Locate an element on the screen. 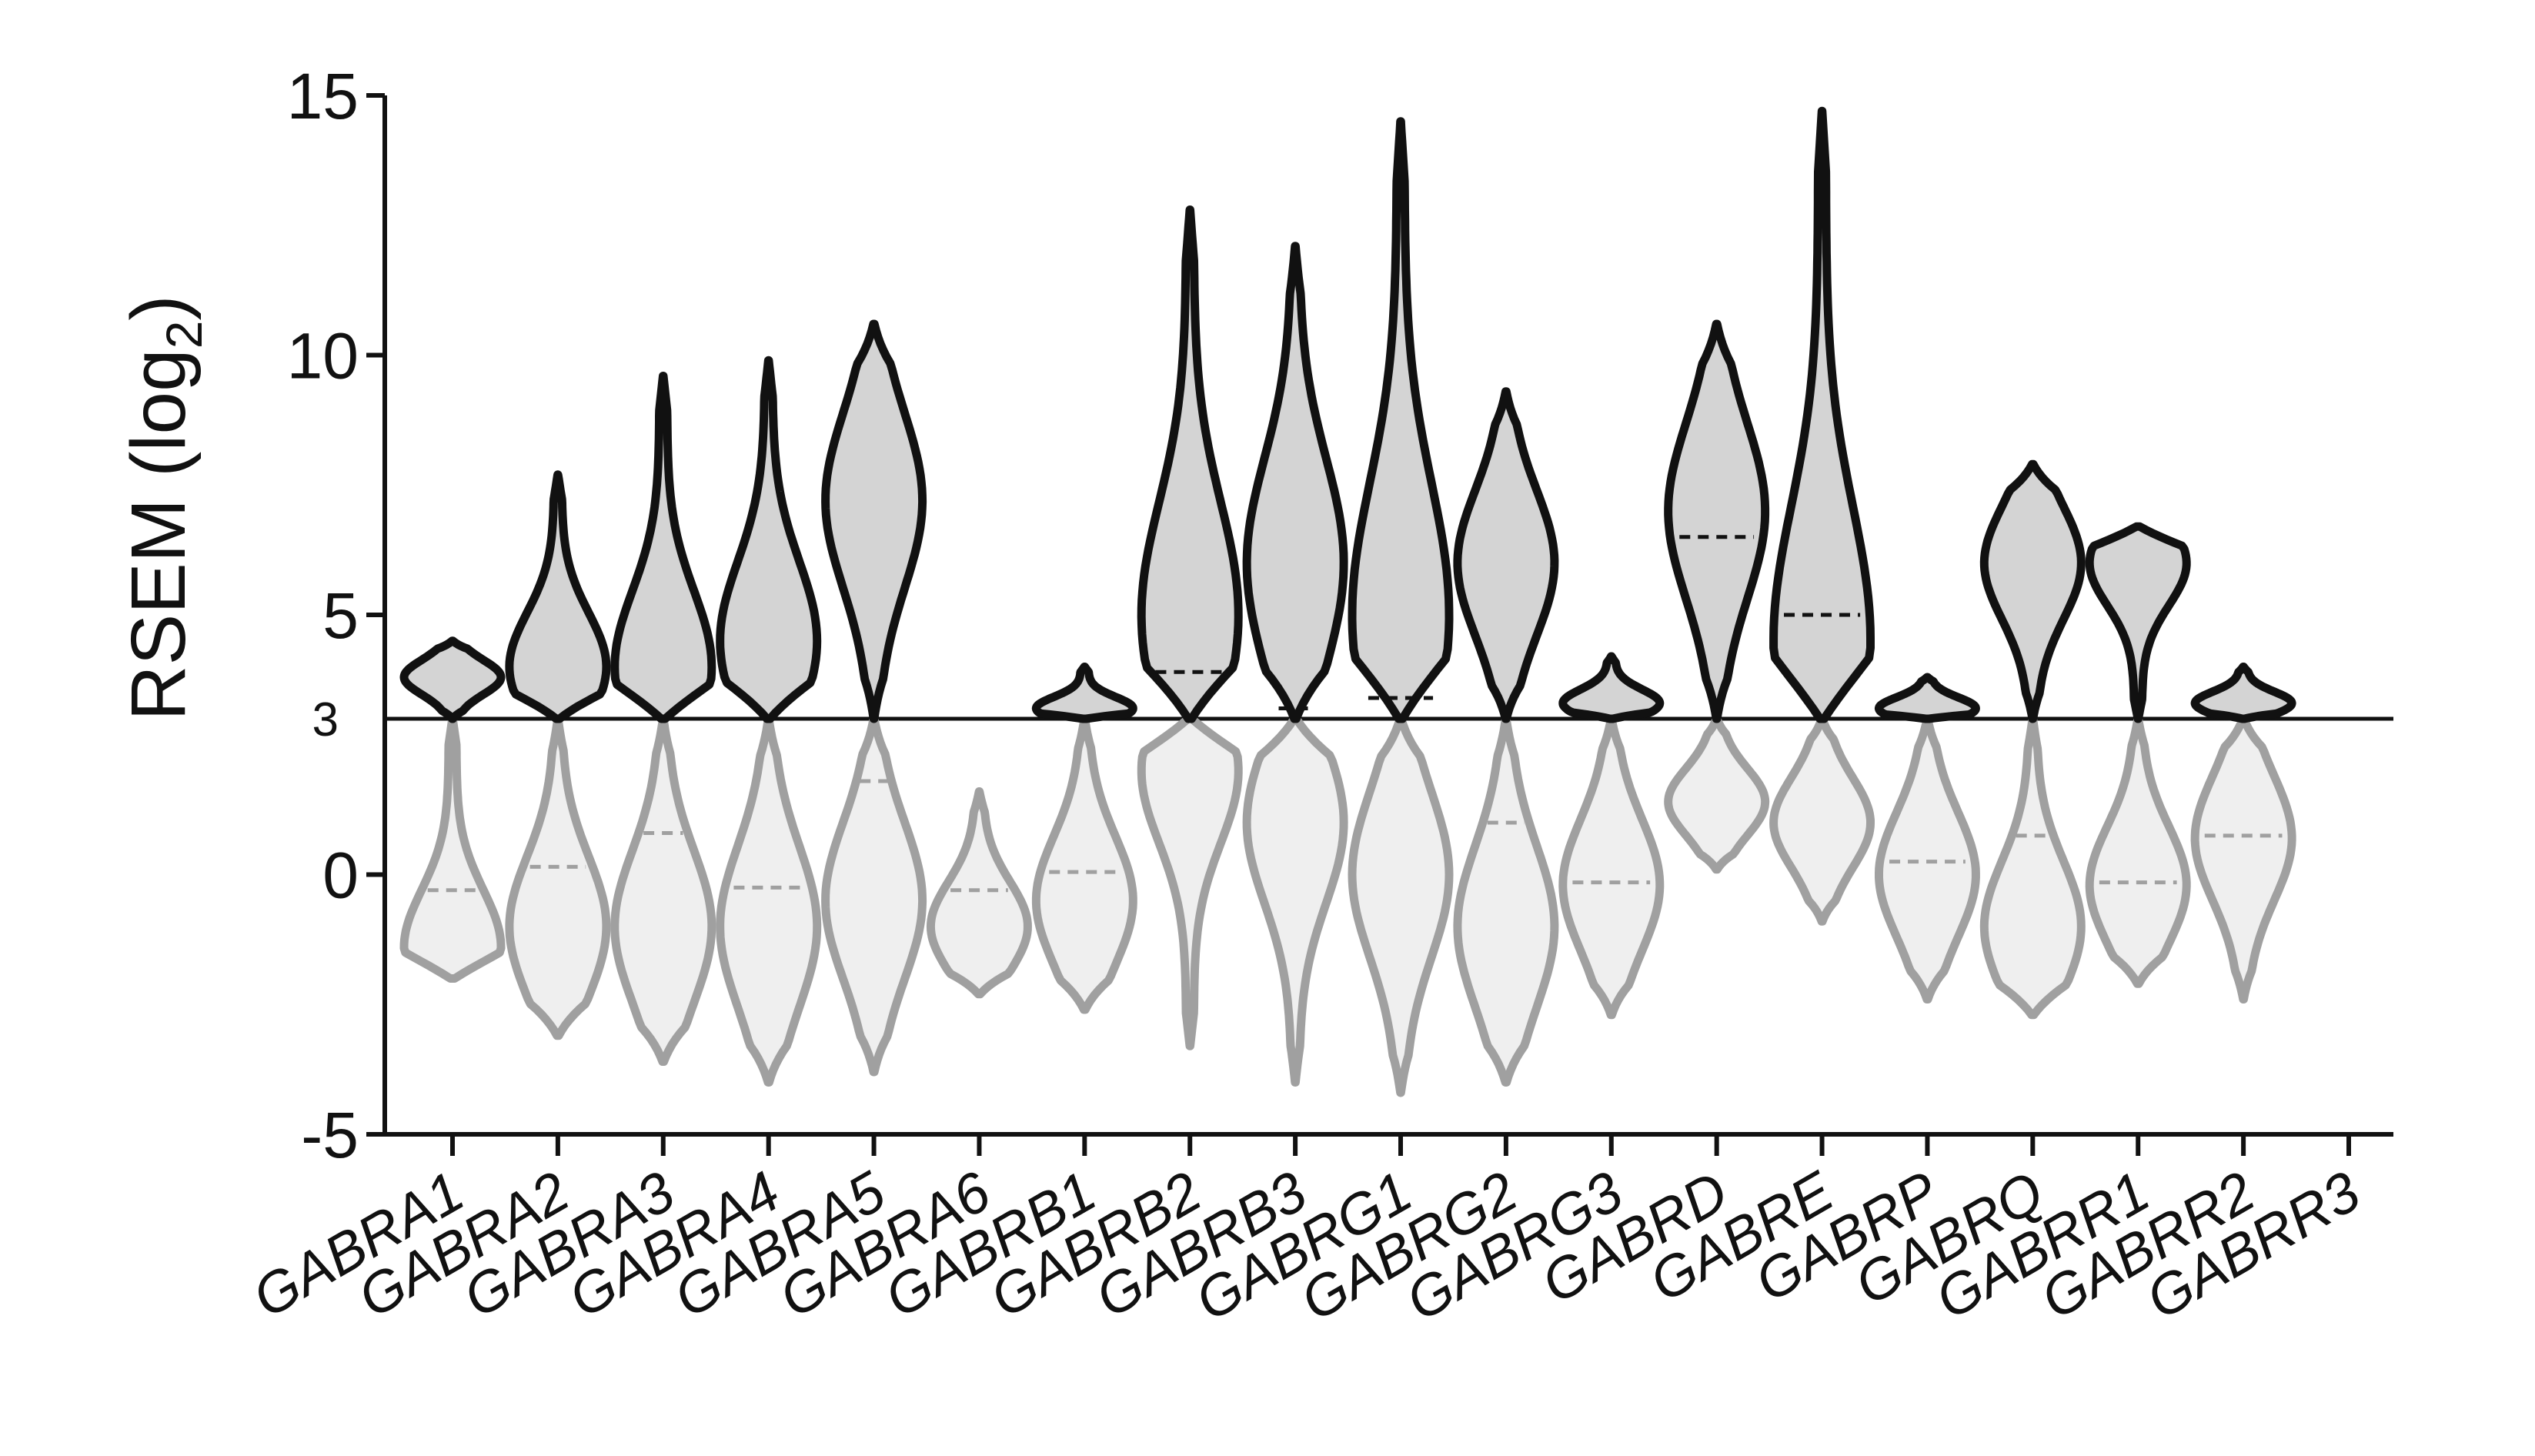 This screenshot has width=2535, height=1456. y-label-end: ) is located at coordinates (158, 308).